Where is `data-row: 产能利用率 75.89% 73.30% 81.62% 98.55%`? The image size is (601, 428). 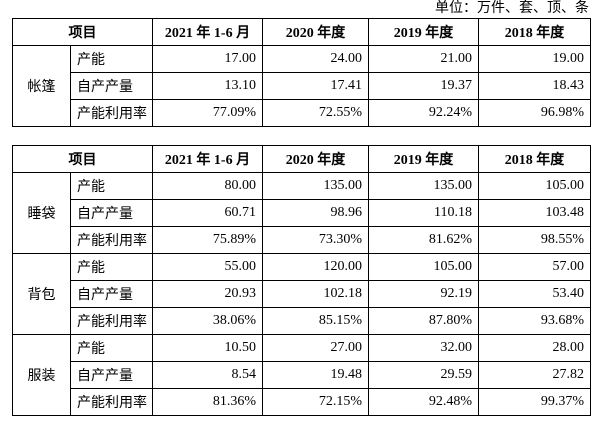
data-row: 产能利用率 75.89% 73.30% 81.62% 98.55% is located at coordinates (302, 240).